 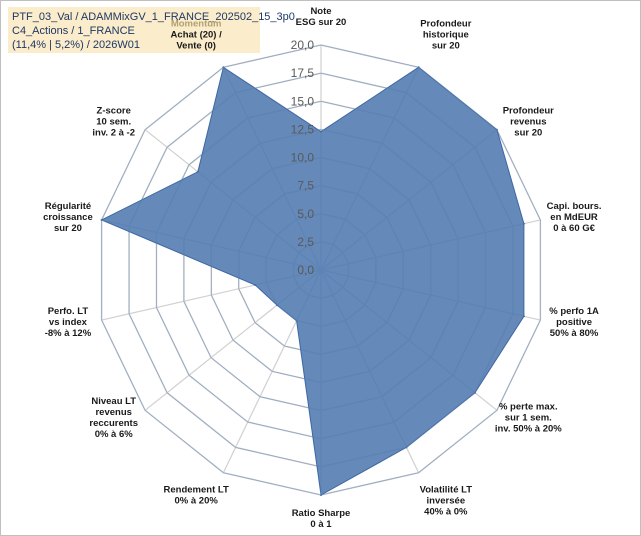 I want to click on axis-label-11-line-1: croissance, so click(x=68, y=217).